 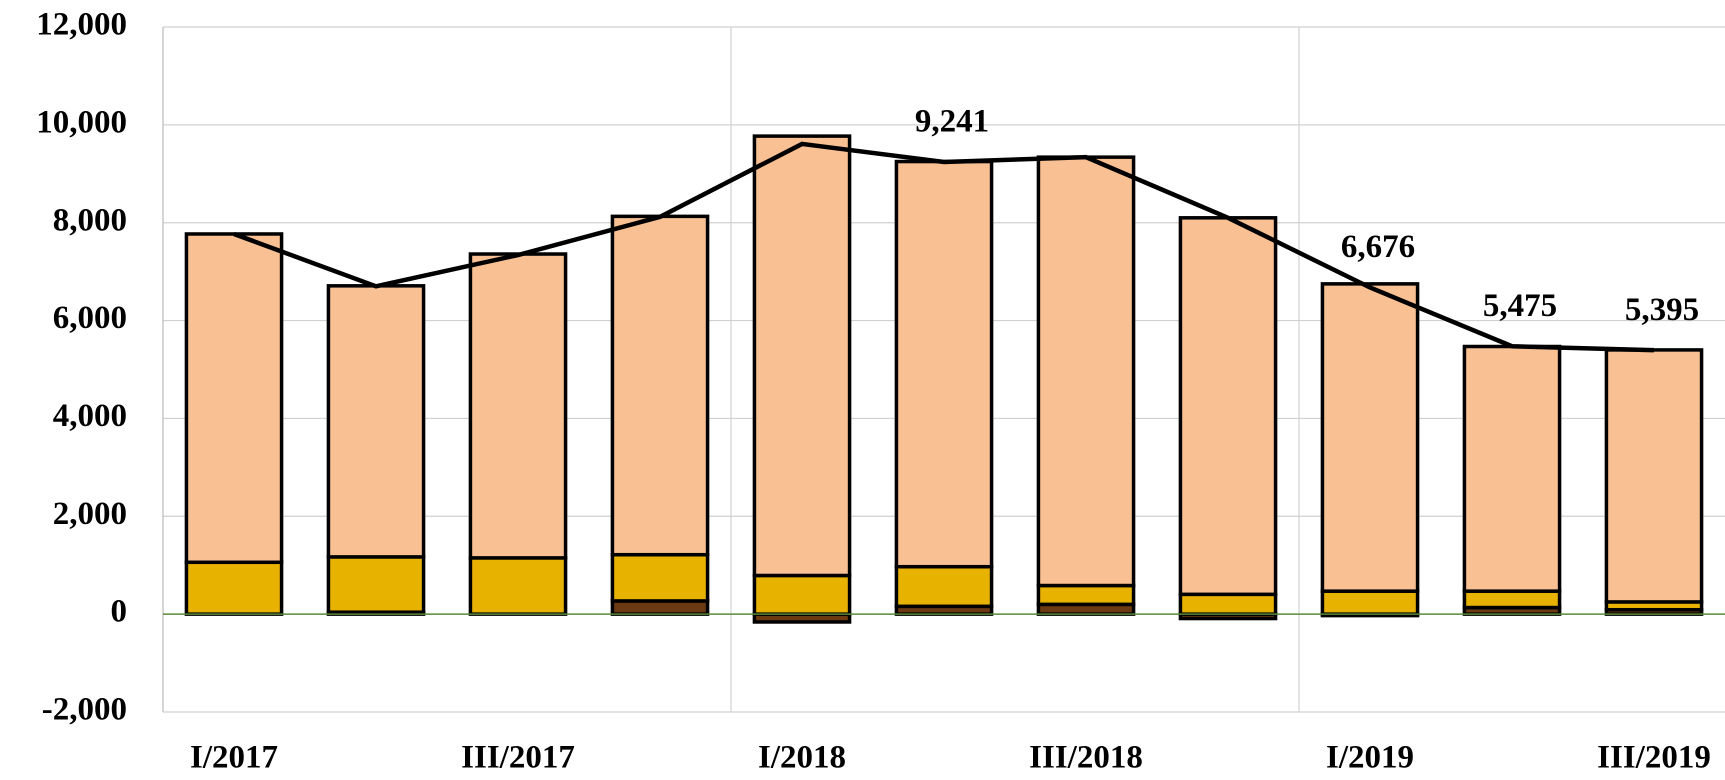 I want to click on x-tick-label: I/2019, so click(x=1370, y=758).